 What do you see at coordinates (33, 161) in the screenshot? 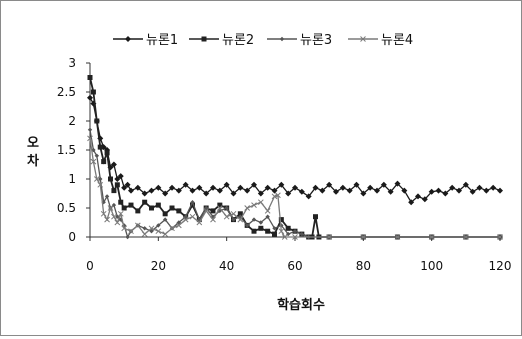
I see `y-axis-label-char-2: 차` at bounding box center [33, 161].